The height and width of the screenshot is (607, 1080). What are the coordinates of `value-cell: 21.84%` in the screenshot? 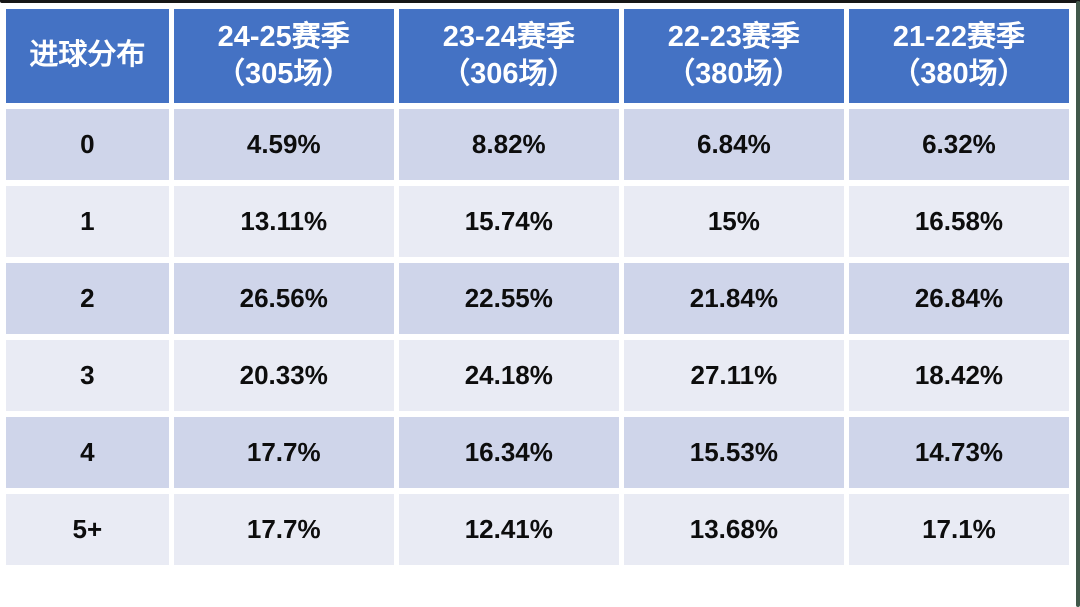 It's located at (733, 298).